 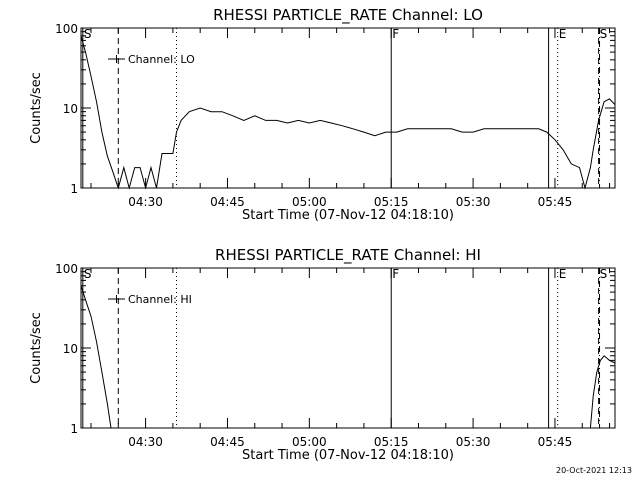 What do you see at coordinates (160, 299) in the screenshot?
I see `legend-label: Channel: HI` at bounding box center [160, 299].